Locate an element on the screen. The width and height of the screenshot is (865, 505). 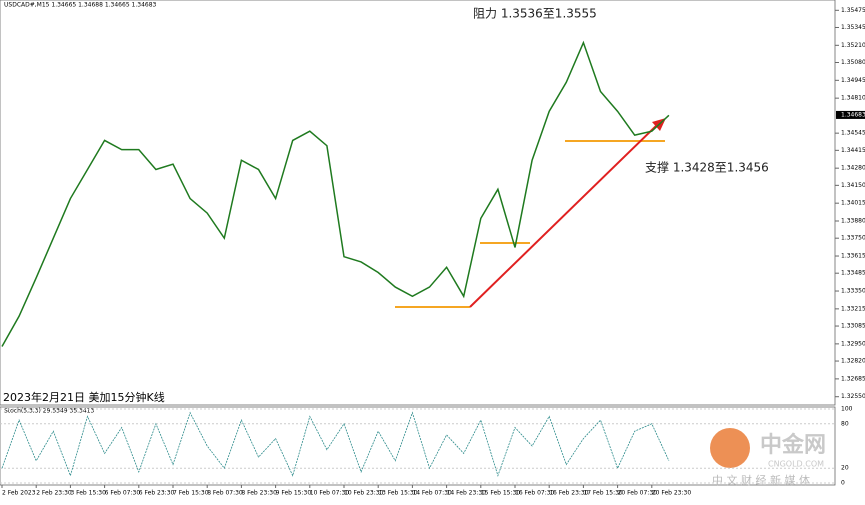
stoch-tick-label: 0 is located at coordinates (843, 483).